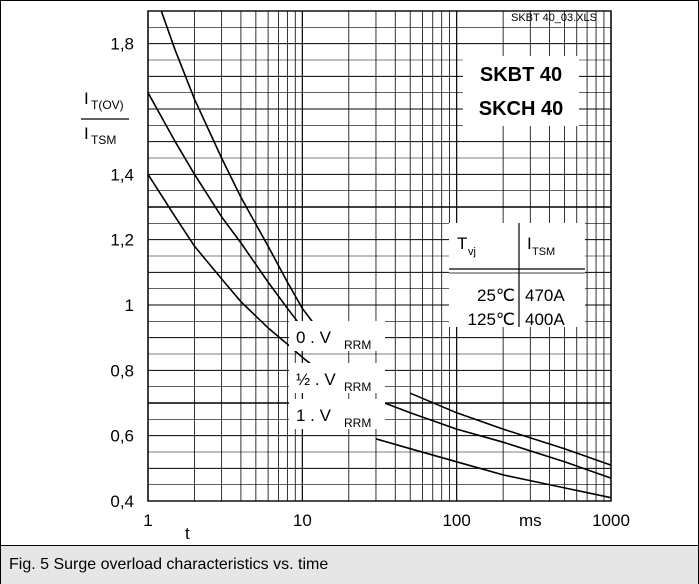  I want to click on x-tick-label: 100, so click(456, 520).